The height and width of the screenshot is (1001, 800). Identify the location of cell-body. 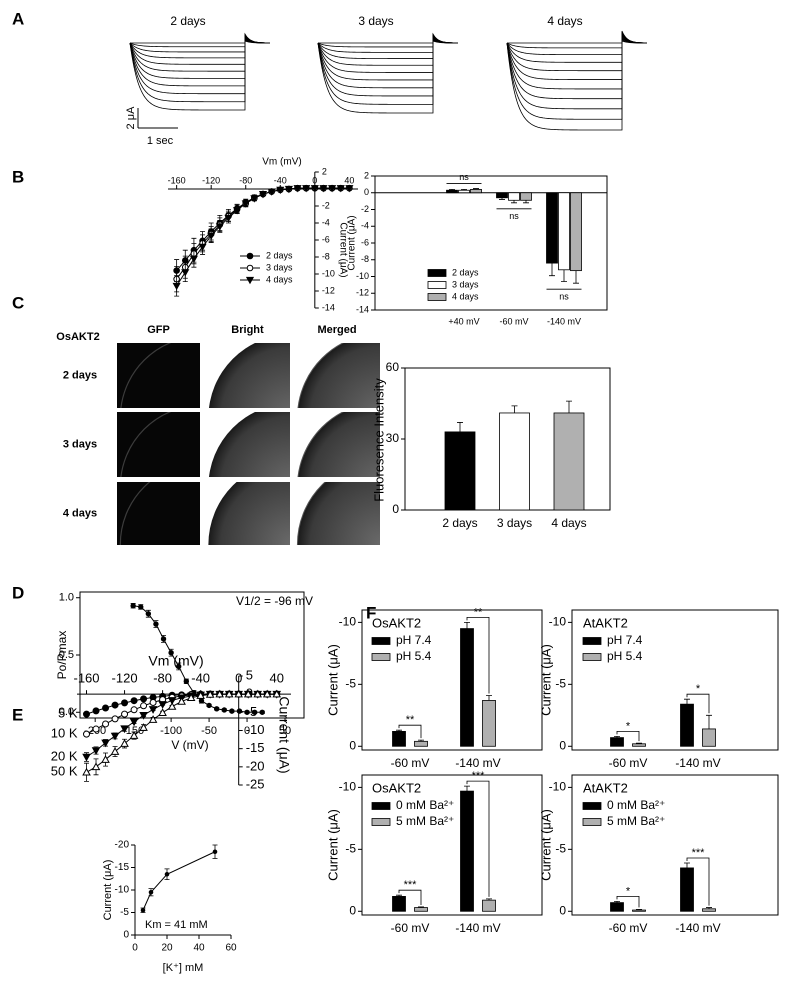
(249, 513).